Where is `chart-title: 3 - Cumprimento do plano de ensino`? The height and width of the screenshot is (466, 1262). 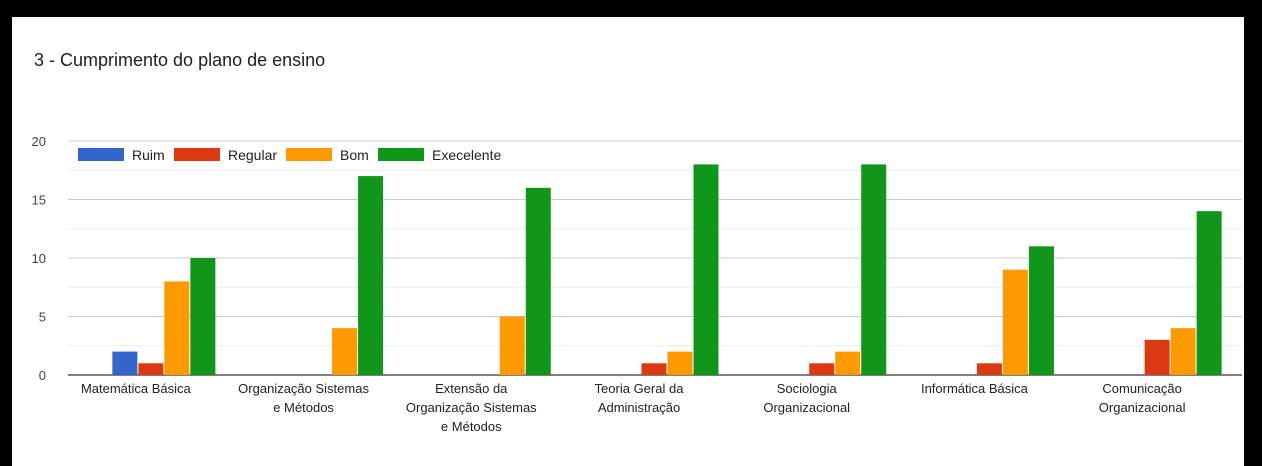
chart-title: 3 - Cumprimento do plano de ensino is located at coordinates (180, 60).